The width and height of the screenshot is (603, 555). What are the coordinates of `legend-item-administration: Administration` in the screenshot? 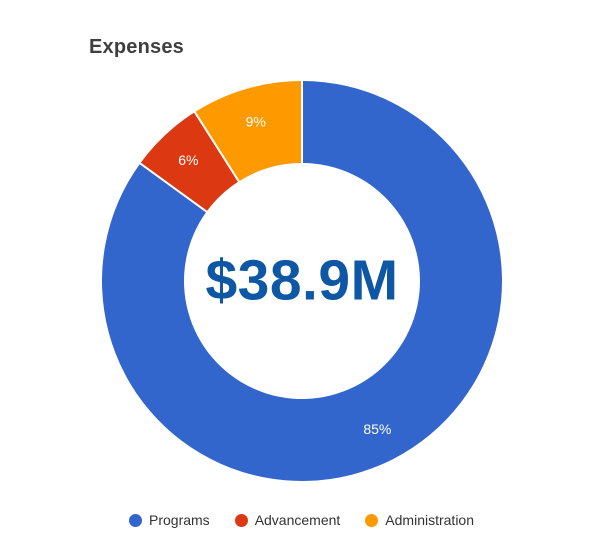 It's located at (419, 520).